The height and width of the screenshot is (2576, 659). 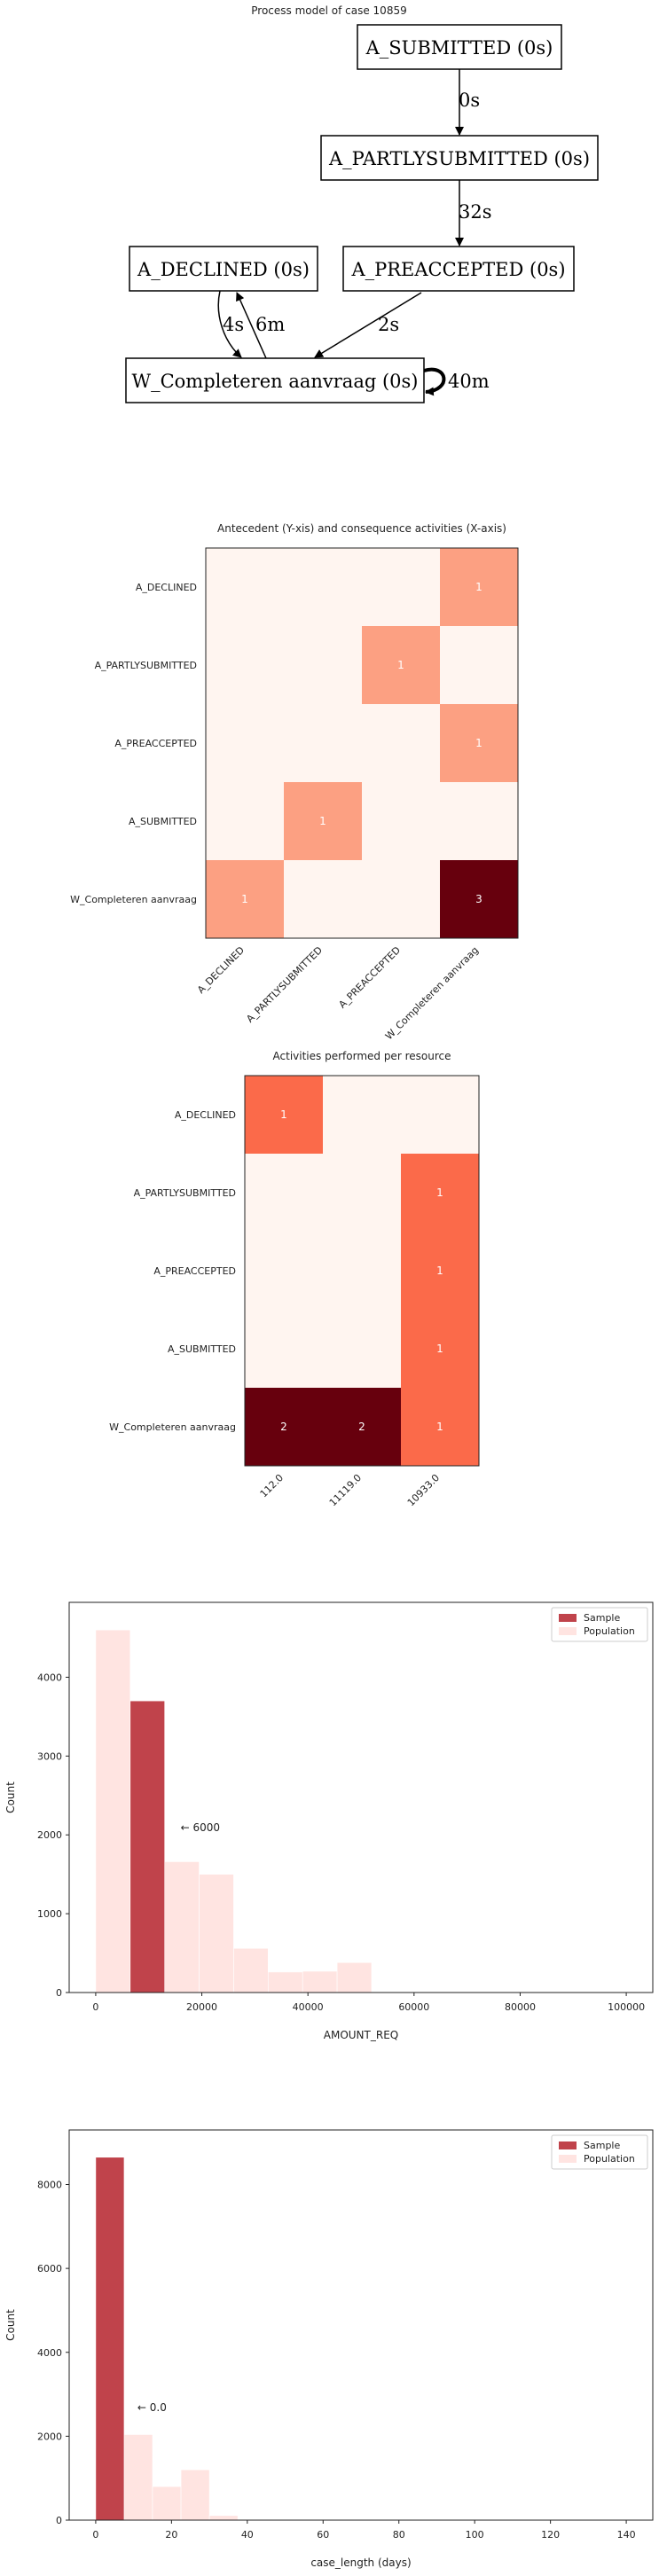 I want to click on caselength-histogram-x-tick-label: 60, so click(x=323, y=2535).